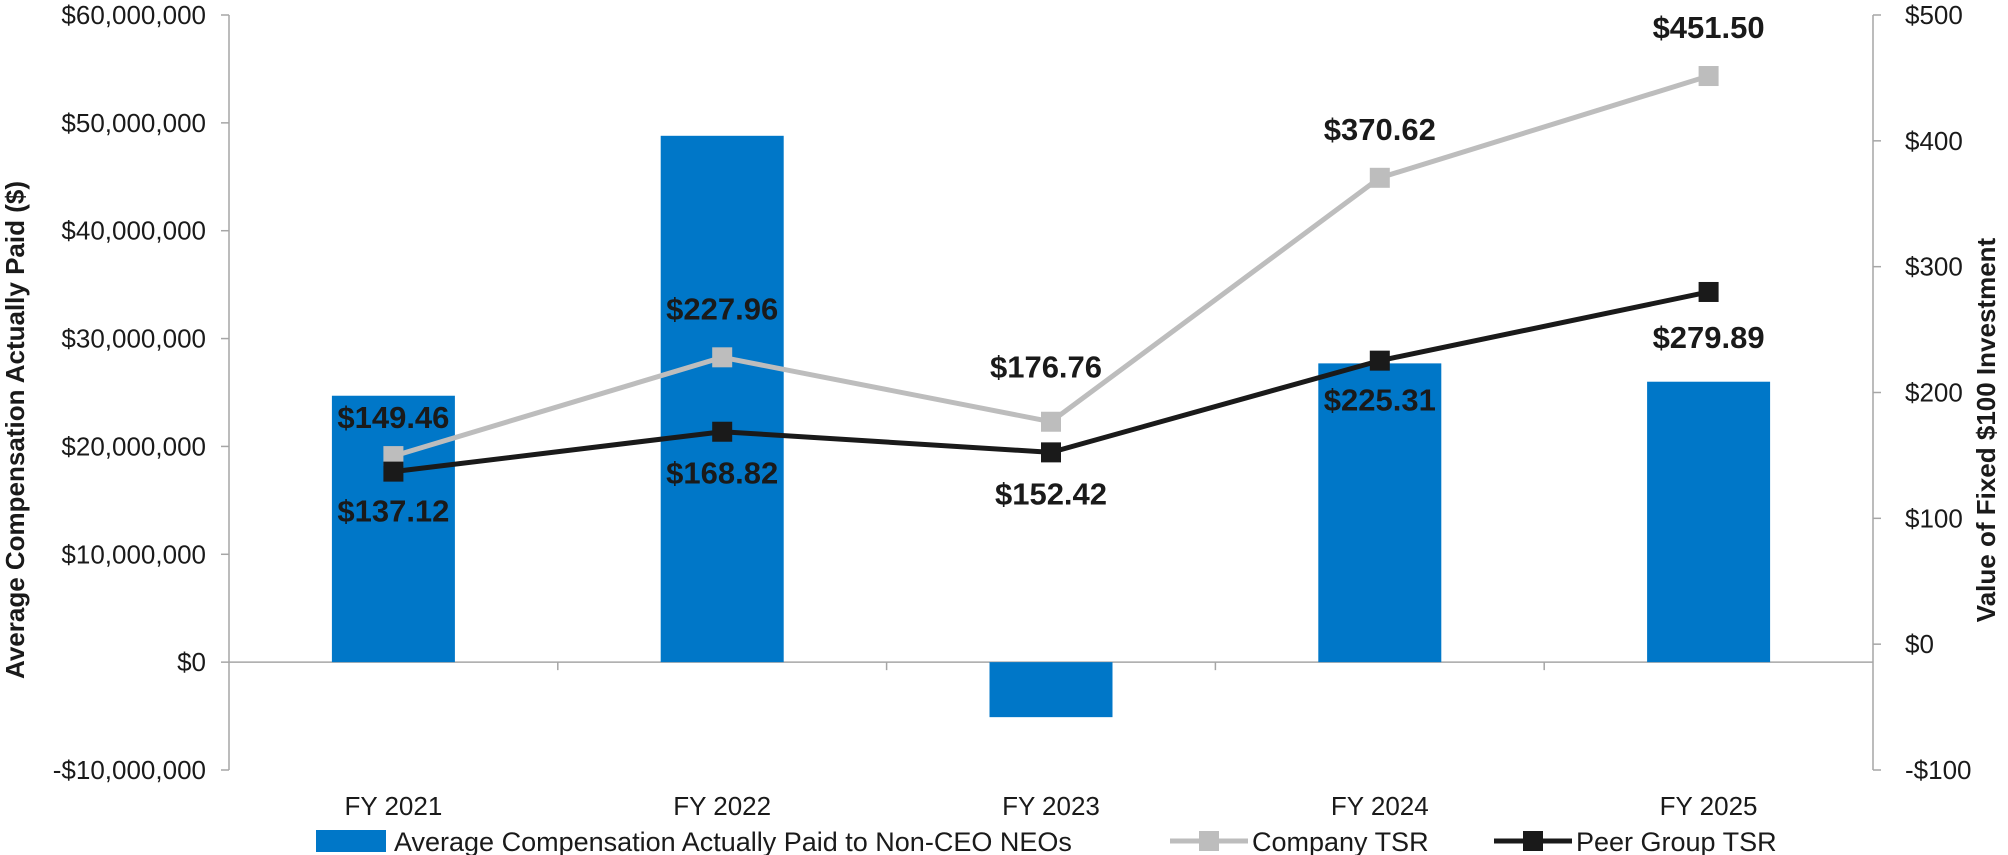  Describe the element at coordinates (1934, 393) in the screenshot. I see `right-axis-tick-label: $200` at that location.